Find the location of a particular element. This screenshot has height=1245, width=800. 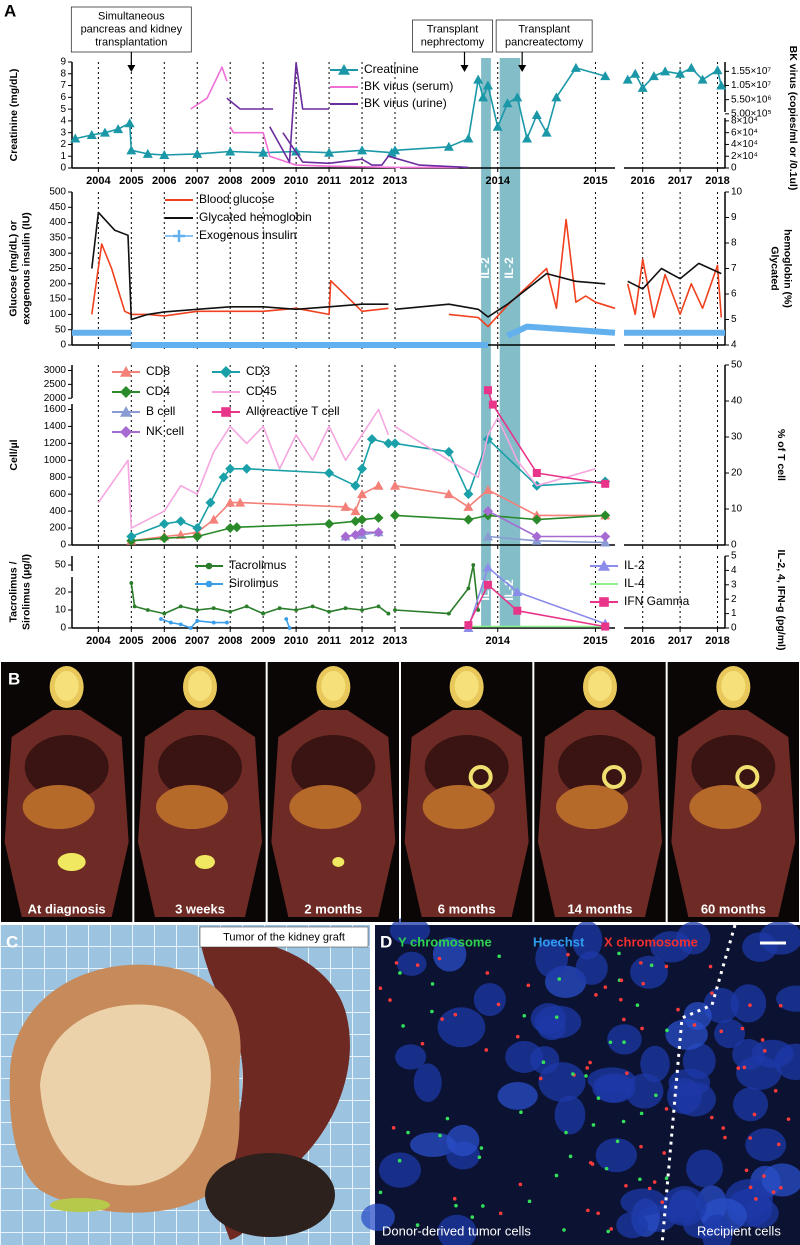

region-boundary is located at coordinates (698, 1084).